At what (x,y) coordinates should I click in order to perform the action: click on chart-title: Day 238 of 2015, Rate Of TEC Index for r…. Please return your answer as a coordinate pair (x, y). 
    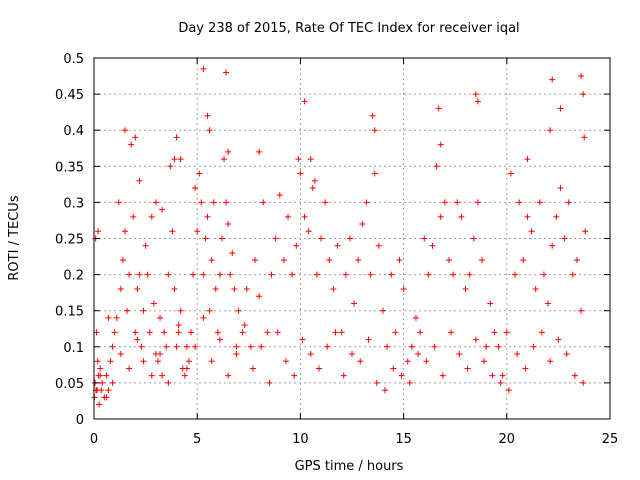
    Looking at the image, I should click on (348, 28).